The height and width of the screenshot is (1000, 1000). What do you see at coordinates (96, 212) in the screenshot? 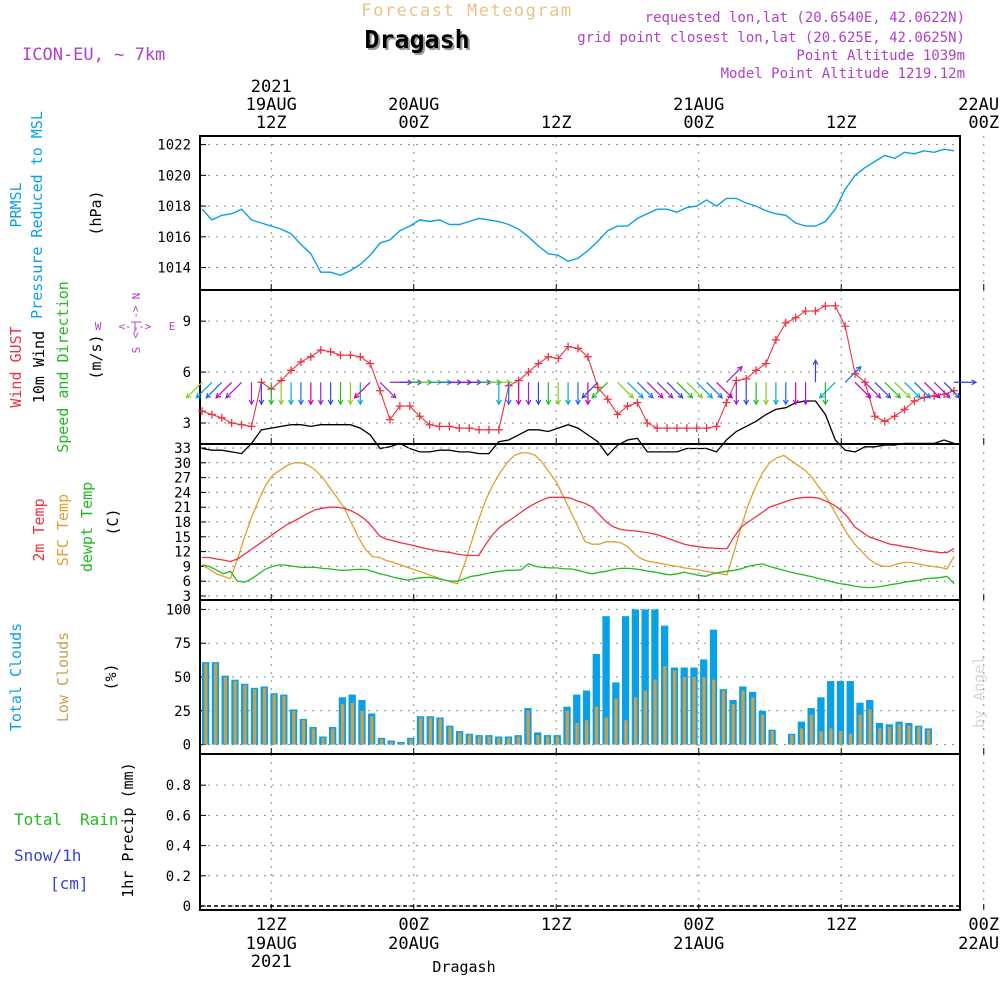
I see `pressure-unit: (hPa)` at bounding box center [96, 212].